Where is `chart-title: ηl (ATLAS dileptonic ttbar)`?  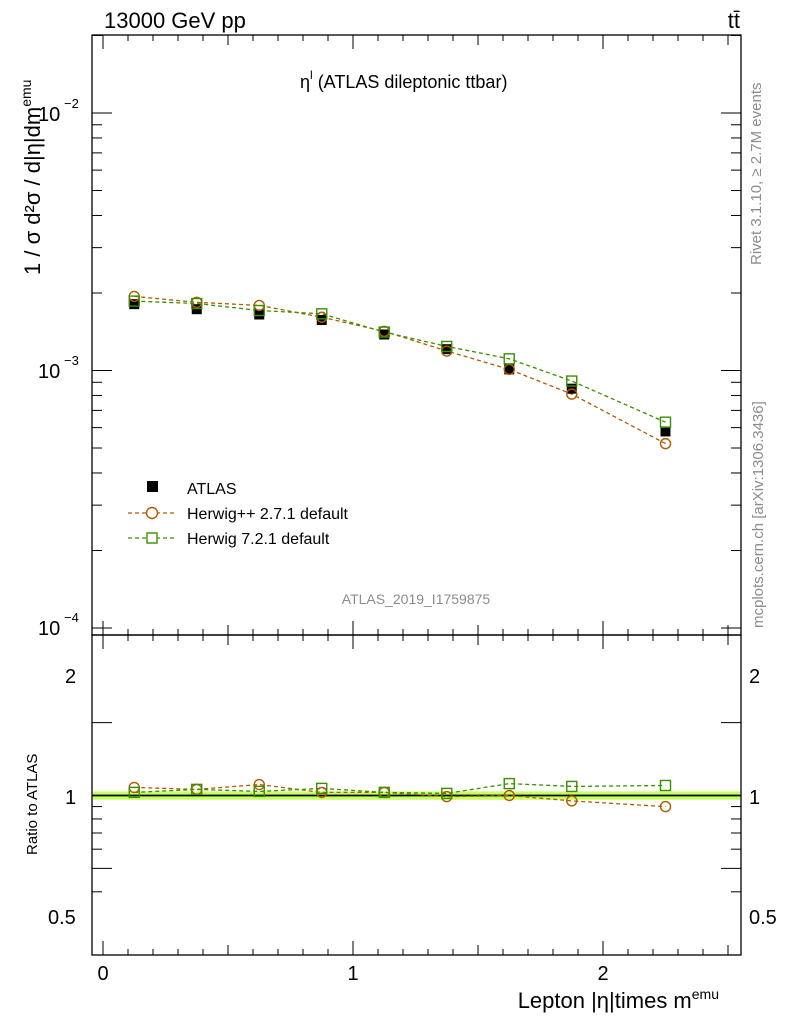 chart-title: ηl (ATLAS dileptonic ttbar) is located at coordinates (403, 80).